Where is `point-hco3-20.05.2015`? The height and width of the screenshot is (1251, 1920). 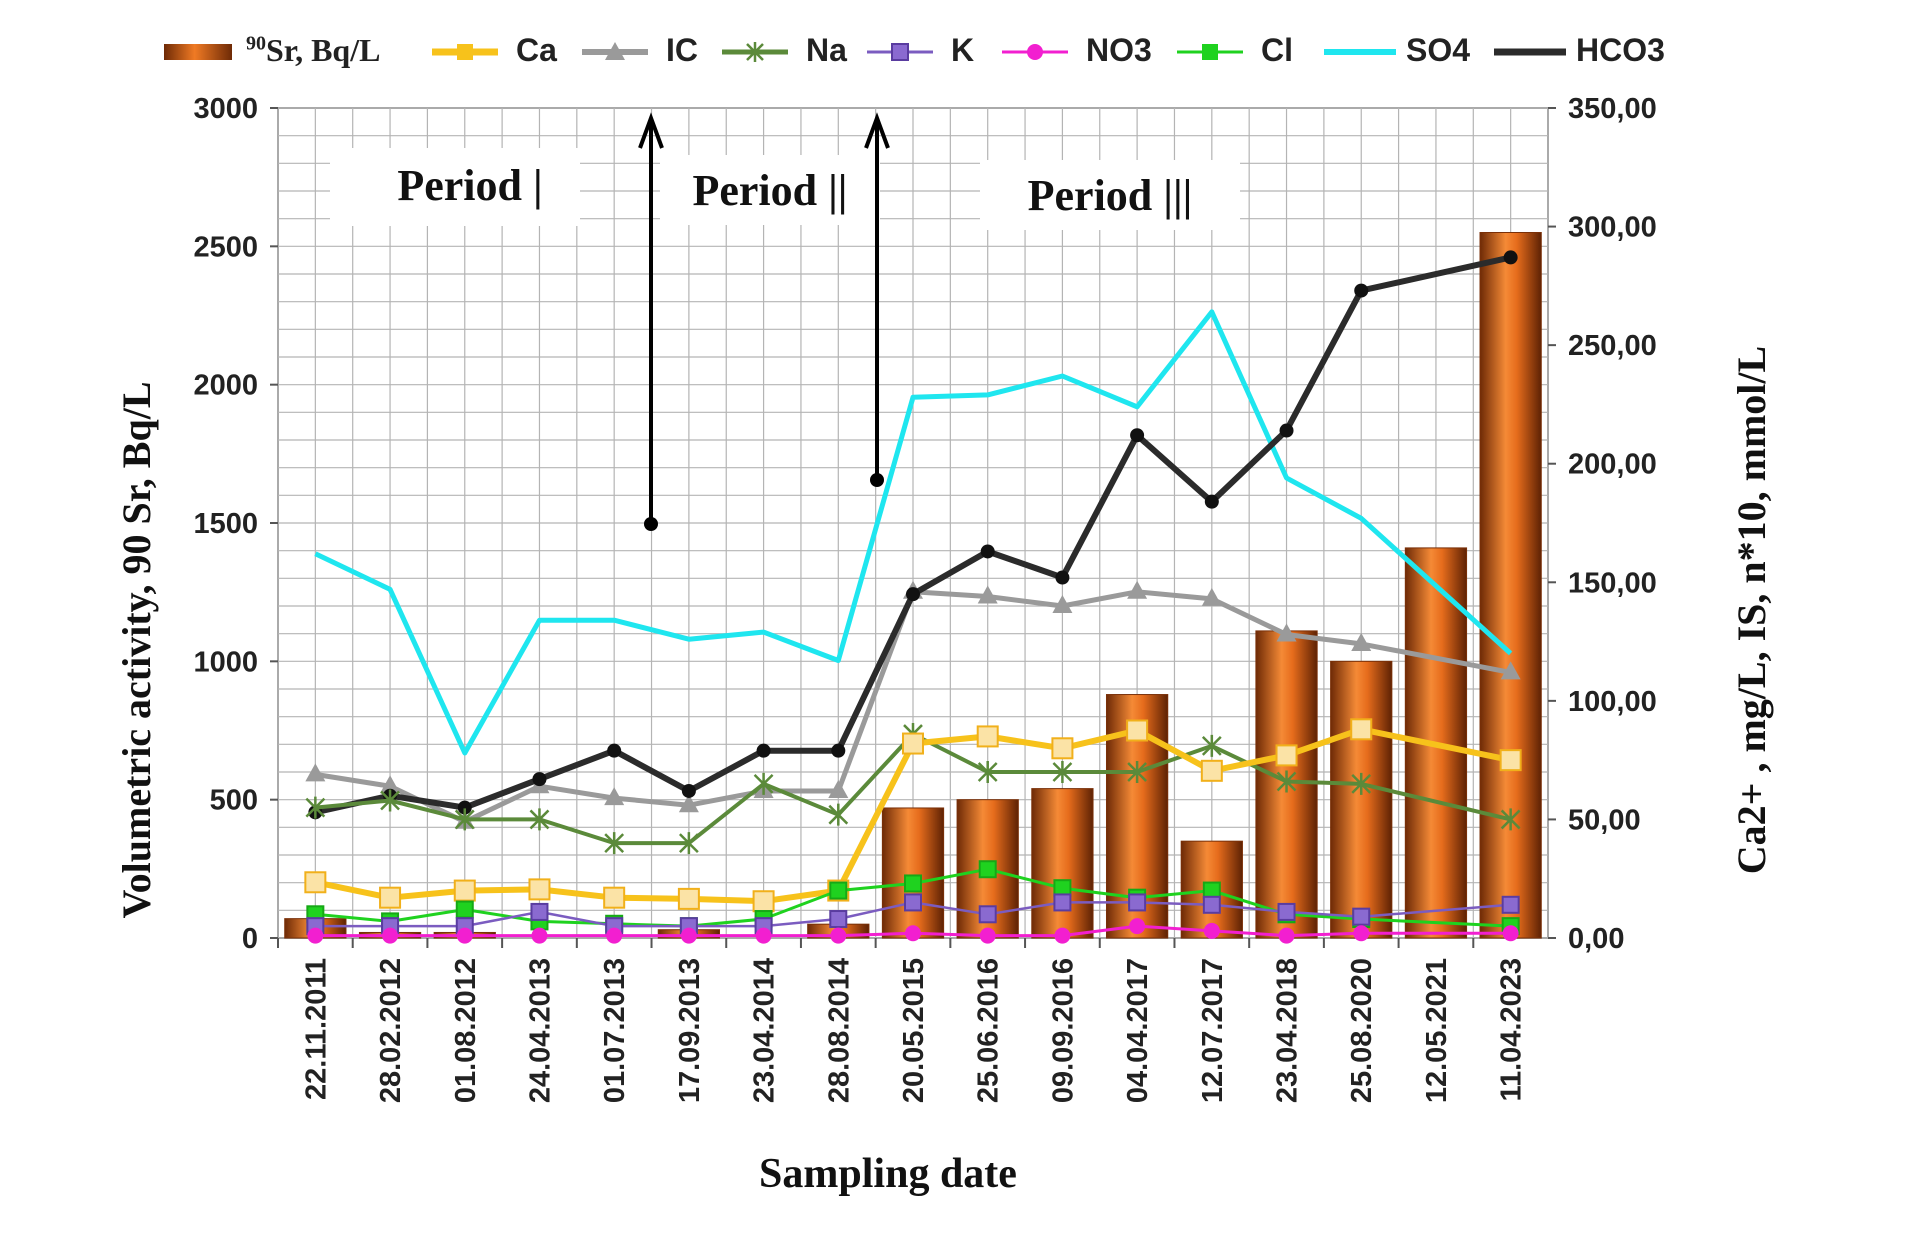 point-hco3-20.05.2015 is located at coordinates (913, 594).